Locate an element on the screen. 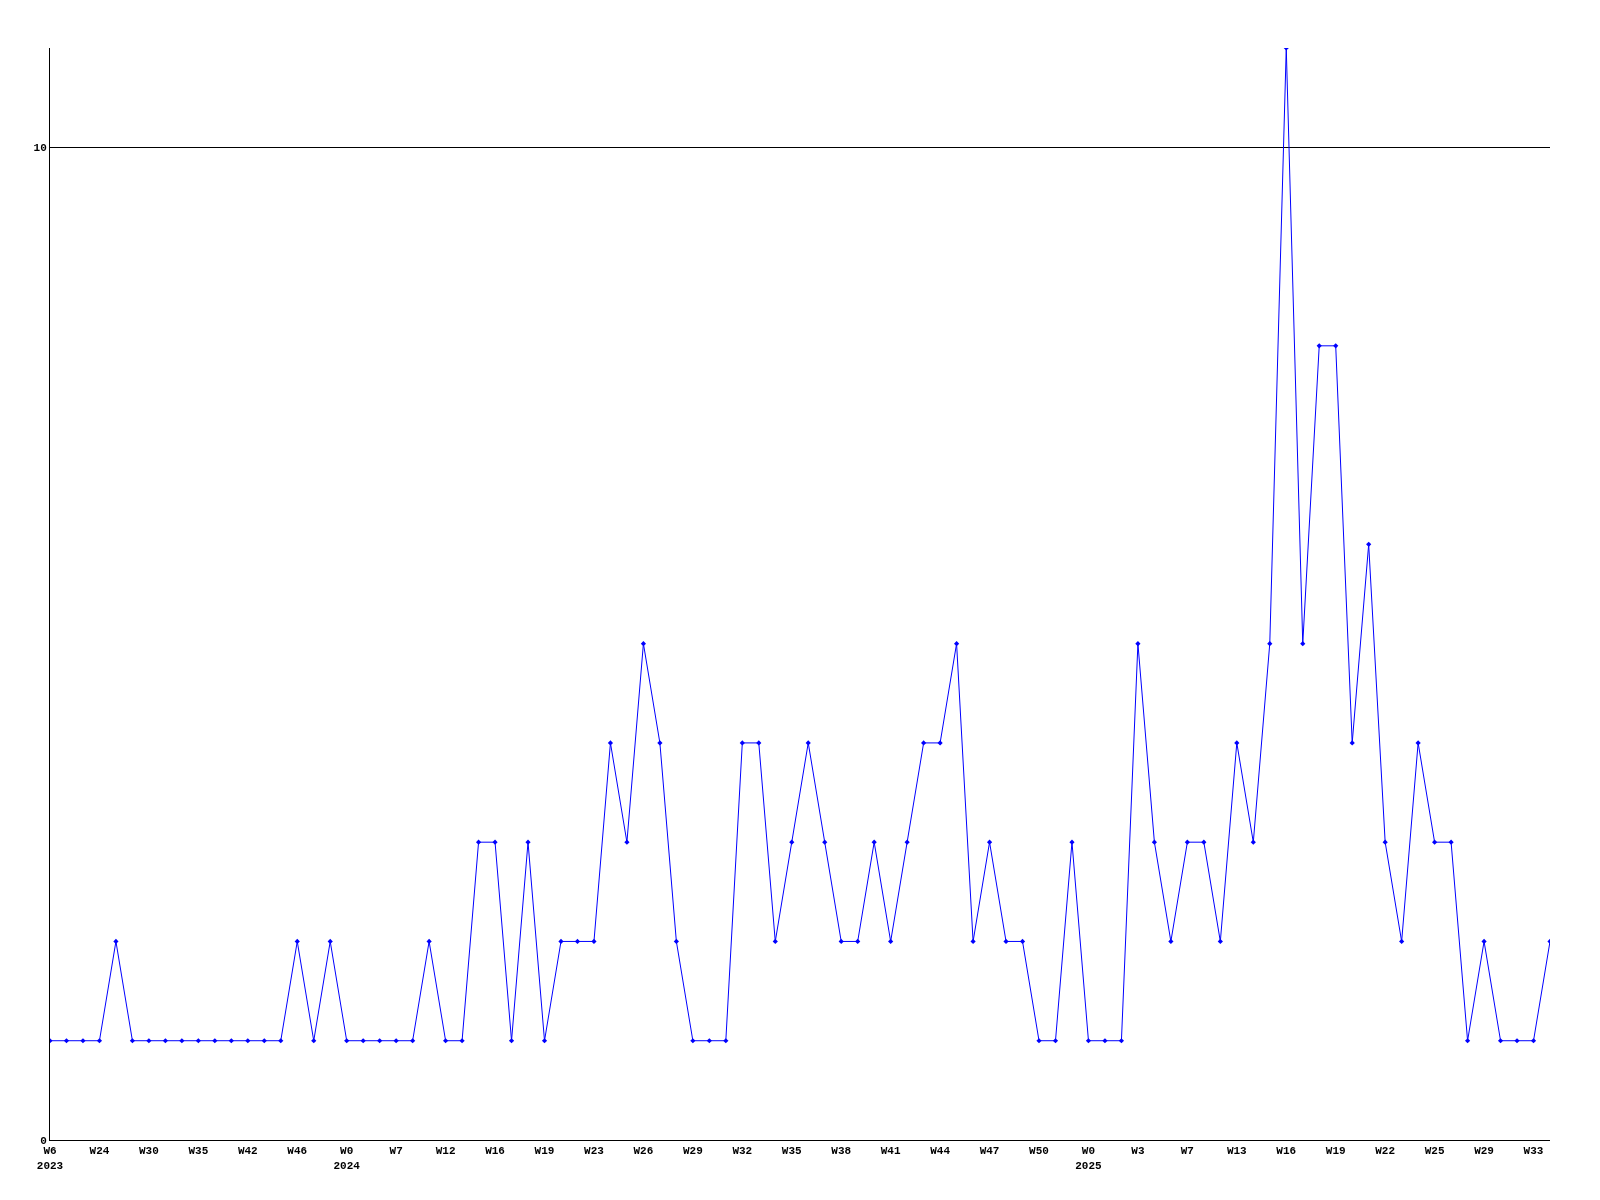  x-tick-label: W38 is located at coordinates (841, 1151).